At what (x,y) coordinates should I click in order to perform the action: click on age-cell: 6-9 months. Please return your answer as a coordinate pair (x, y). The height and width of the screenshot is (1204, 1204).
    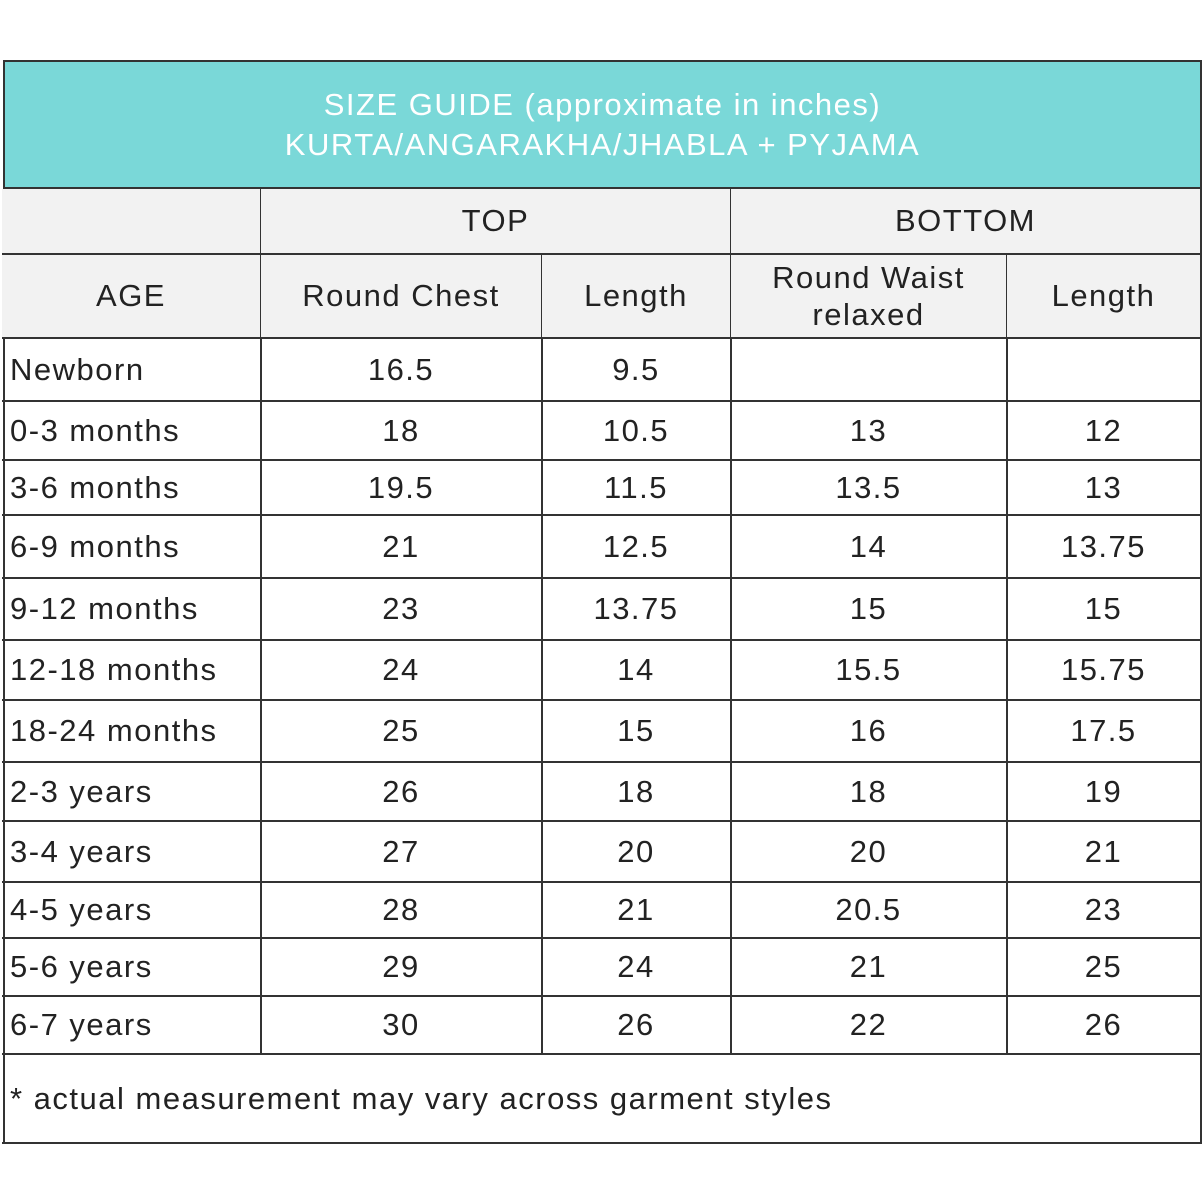
    Looking at the image, I should click on (132, 547).